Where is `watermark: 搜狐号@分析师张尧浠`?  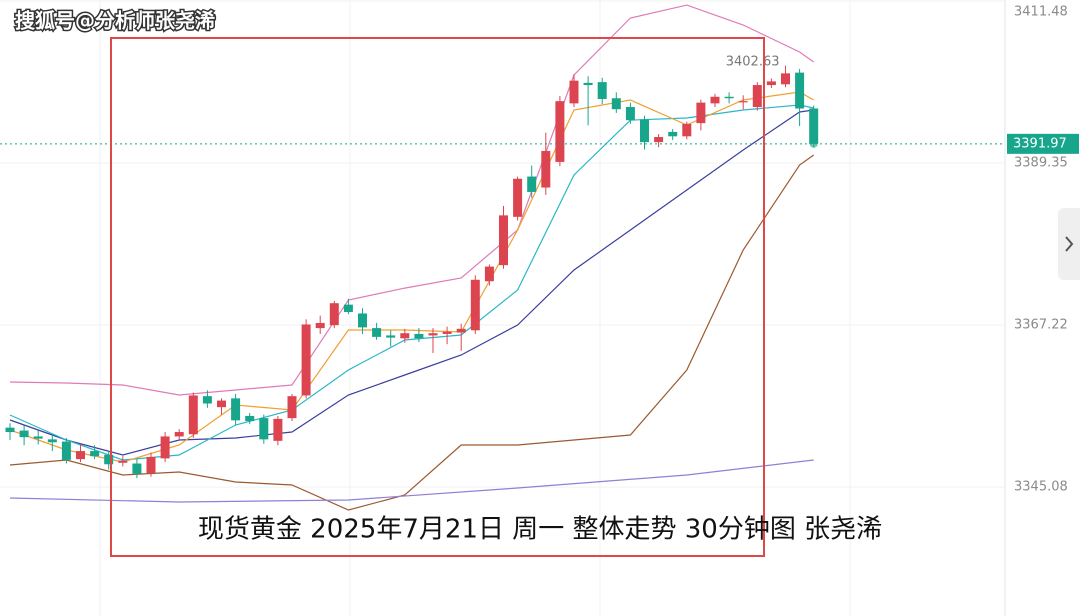 watermark: 搜狐号@分析师张尧浠 is located at coordinates (115, 21).